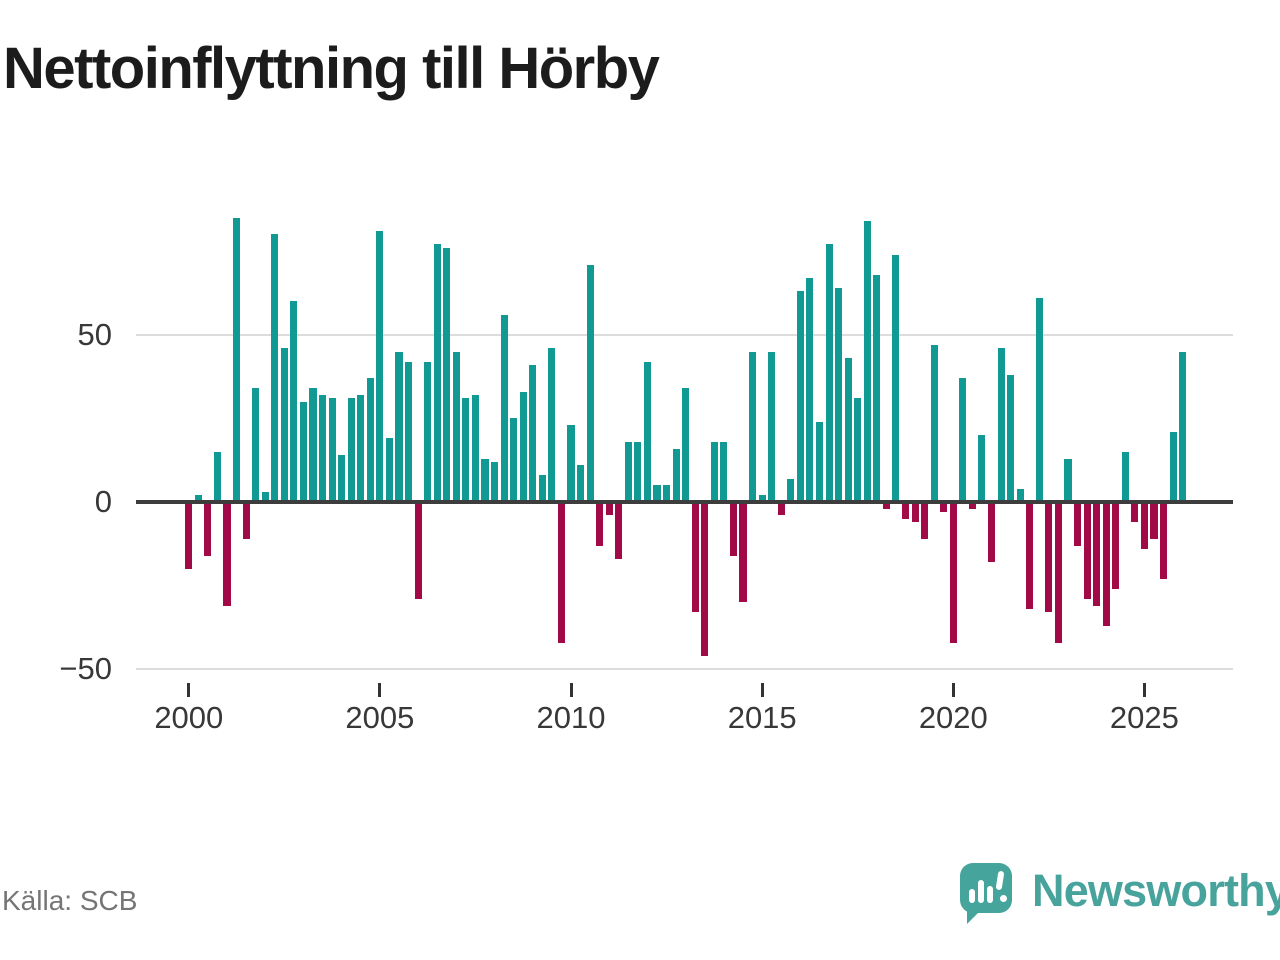 The width and height of the screenshot is (1280, 960). What do you see at coordinates (975, 915) in the screenshot?
I see `speech-bubble-tail` at bounding box center [975, 915].